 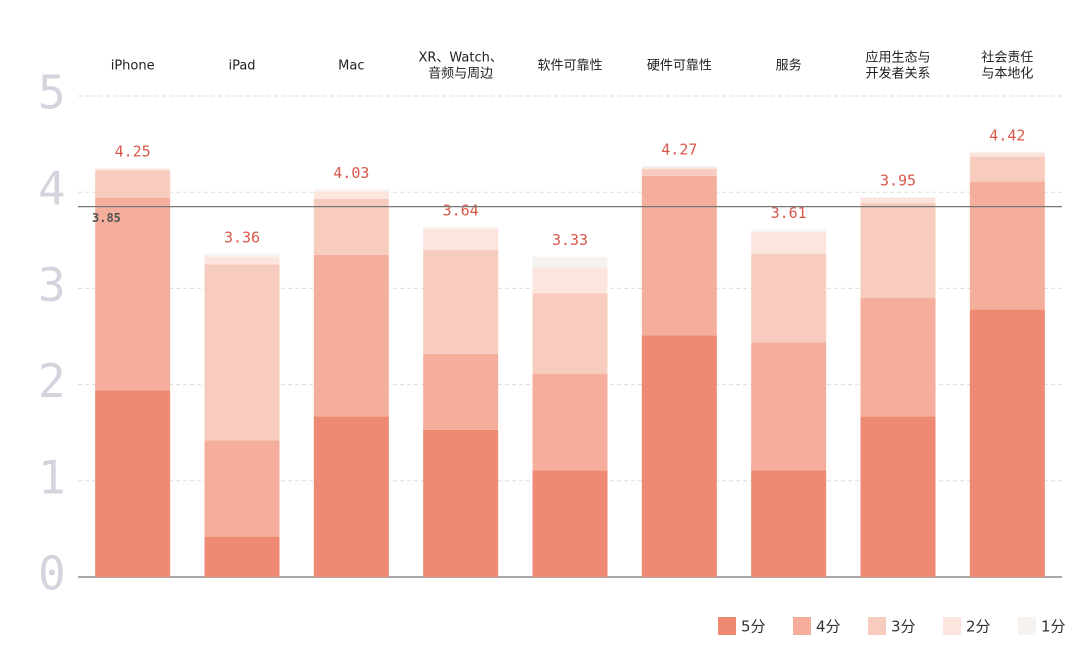 I want to click on legend-label: 1分, so click(x=1053, y=627).